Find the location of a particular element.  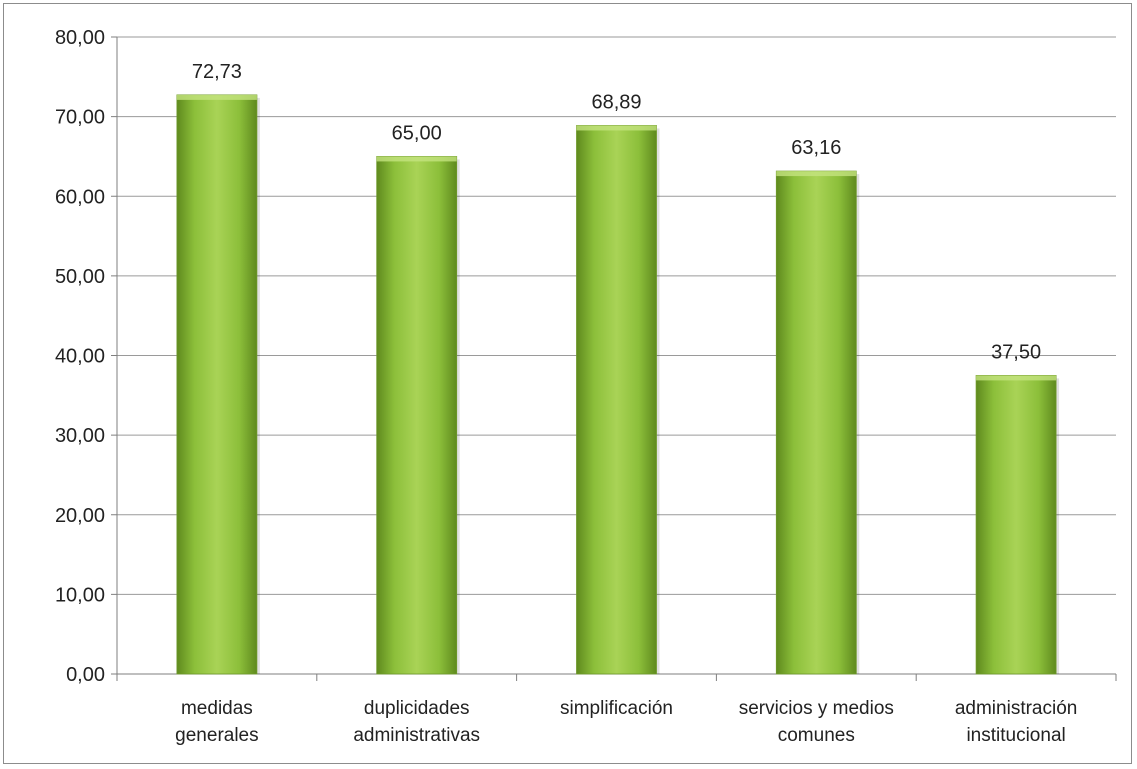

data-label: 72,73 is located at coordinates (217, 72).